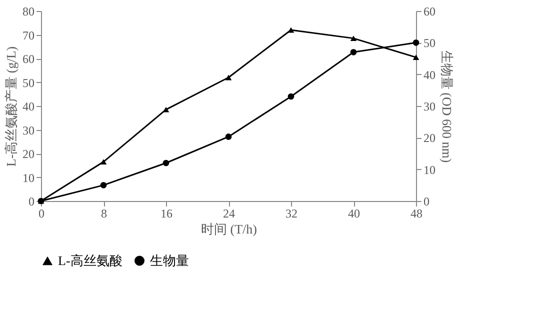 The width and height of the screenshot is (535, 322). What do you see at coordinates (430, 169) in the screenshot?
I see `y2-tick-label: 10` at bounding box center [430, 169].